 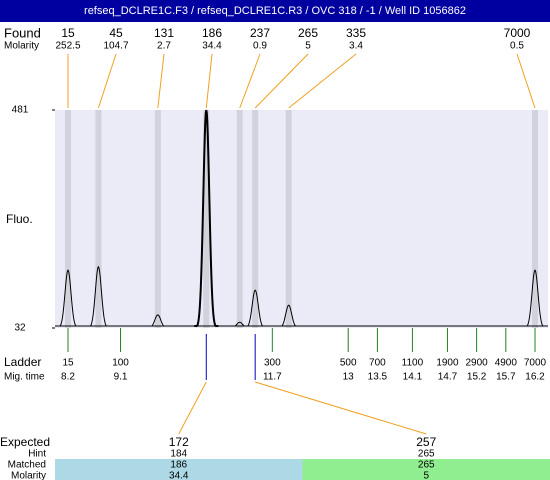 What do you see at coordinates (115, 46) in the screenshot?
I see `molarity-value: 104.7` at bounding box center [115, 46].